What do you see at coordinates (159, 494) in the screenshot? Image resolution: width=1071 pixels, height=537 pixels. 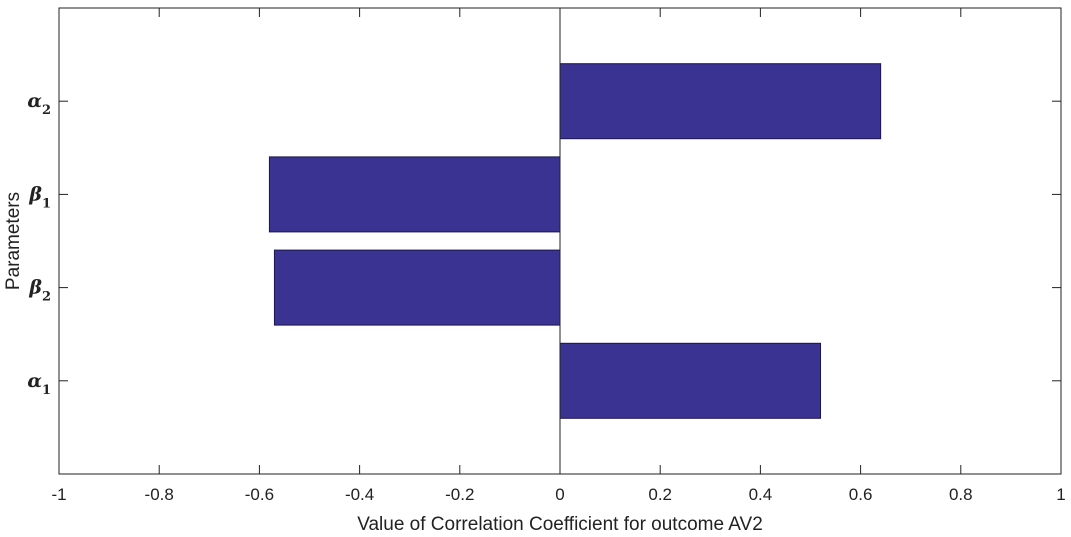 I see `x-tick-label: -0.8` at bounding box center [159, 494].